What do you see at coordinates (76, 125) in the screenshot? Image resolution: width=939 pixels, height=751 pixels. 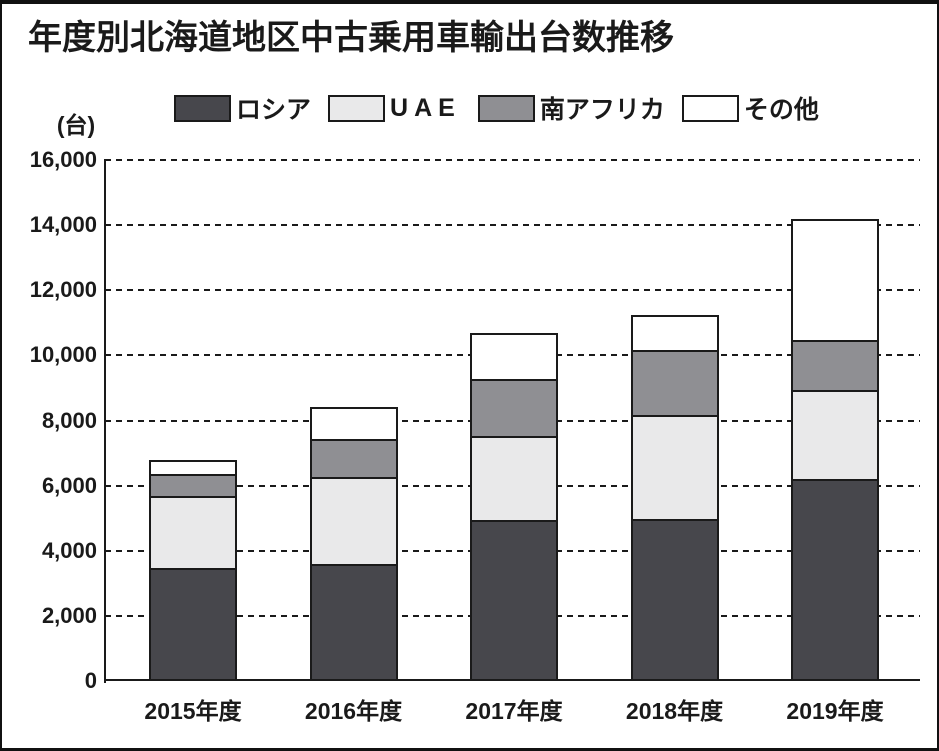 I see `y-axis-unit-label: (台)` at bounding box center [76, 125].